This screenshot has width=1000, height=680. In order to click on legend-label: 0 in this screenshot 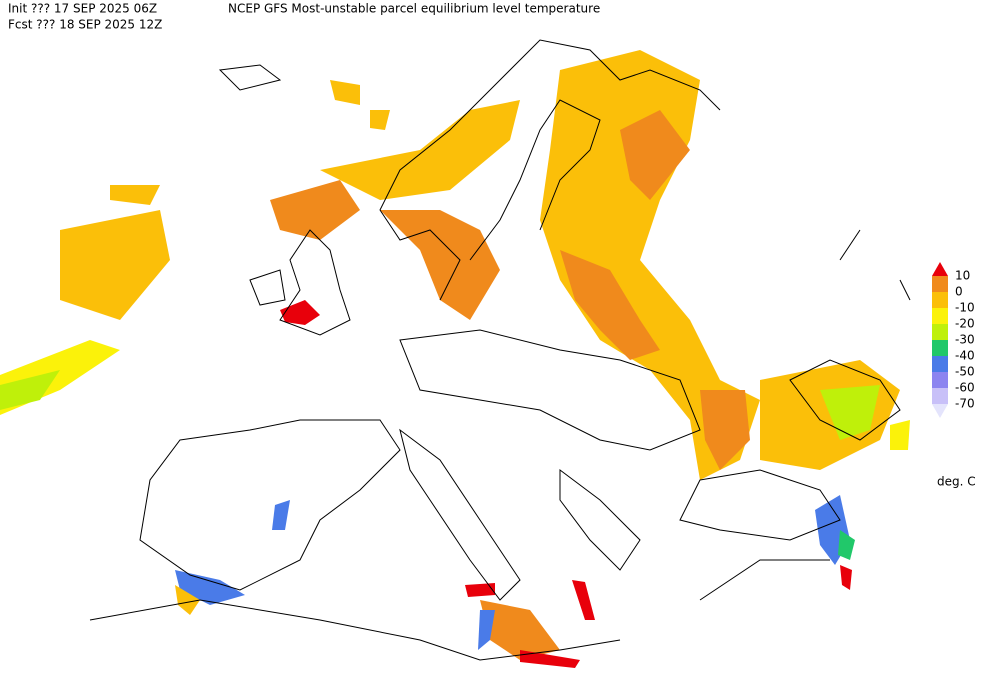, I will do `click(959, 292)`.